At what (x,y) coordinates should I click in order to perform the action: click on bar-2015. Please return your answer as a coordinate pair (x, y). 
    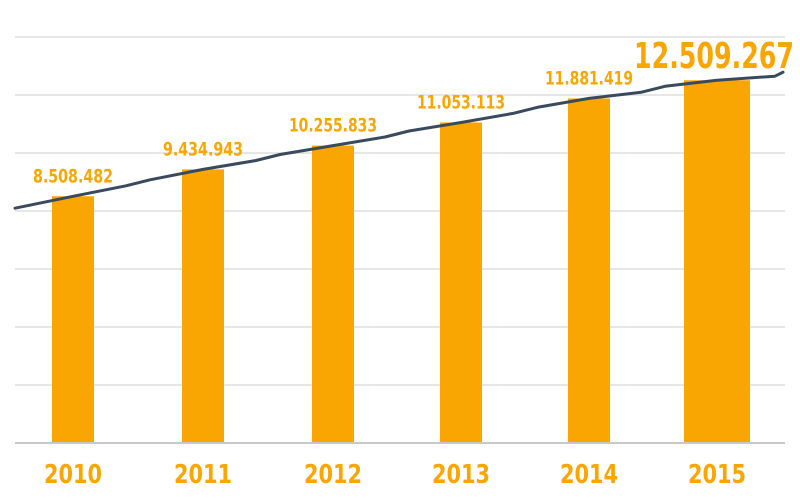
    Looking at the image, I should click on (717, 261).